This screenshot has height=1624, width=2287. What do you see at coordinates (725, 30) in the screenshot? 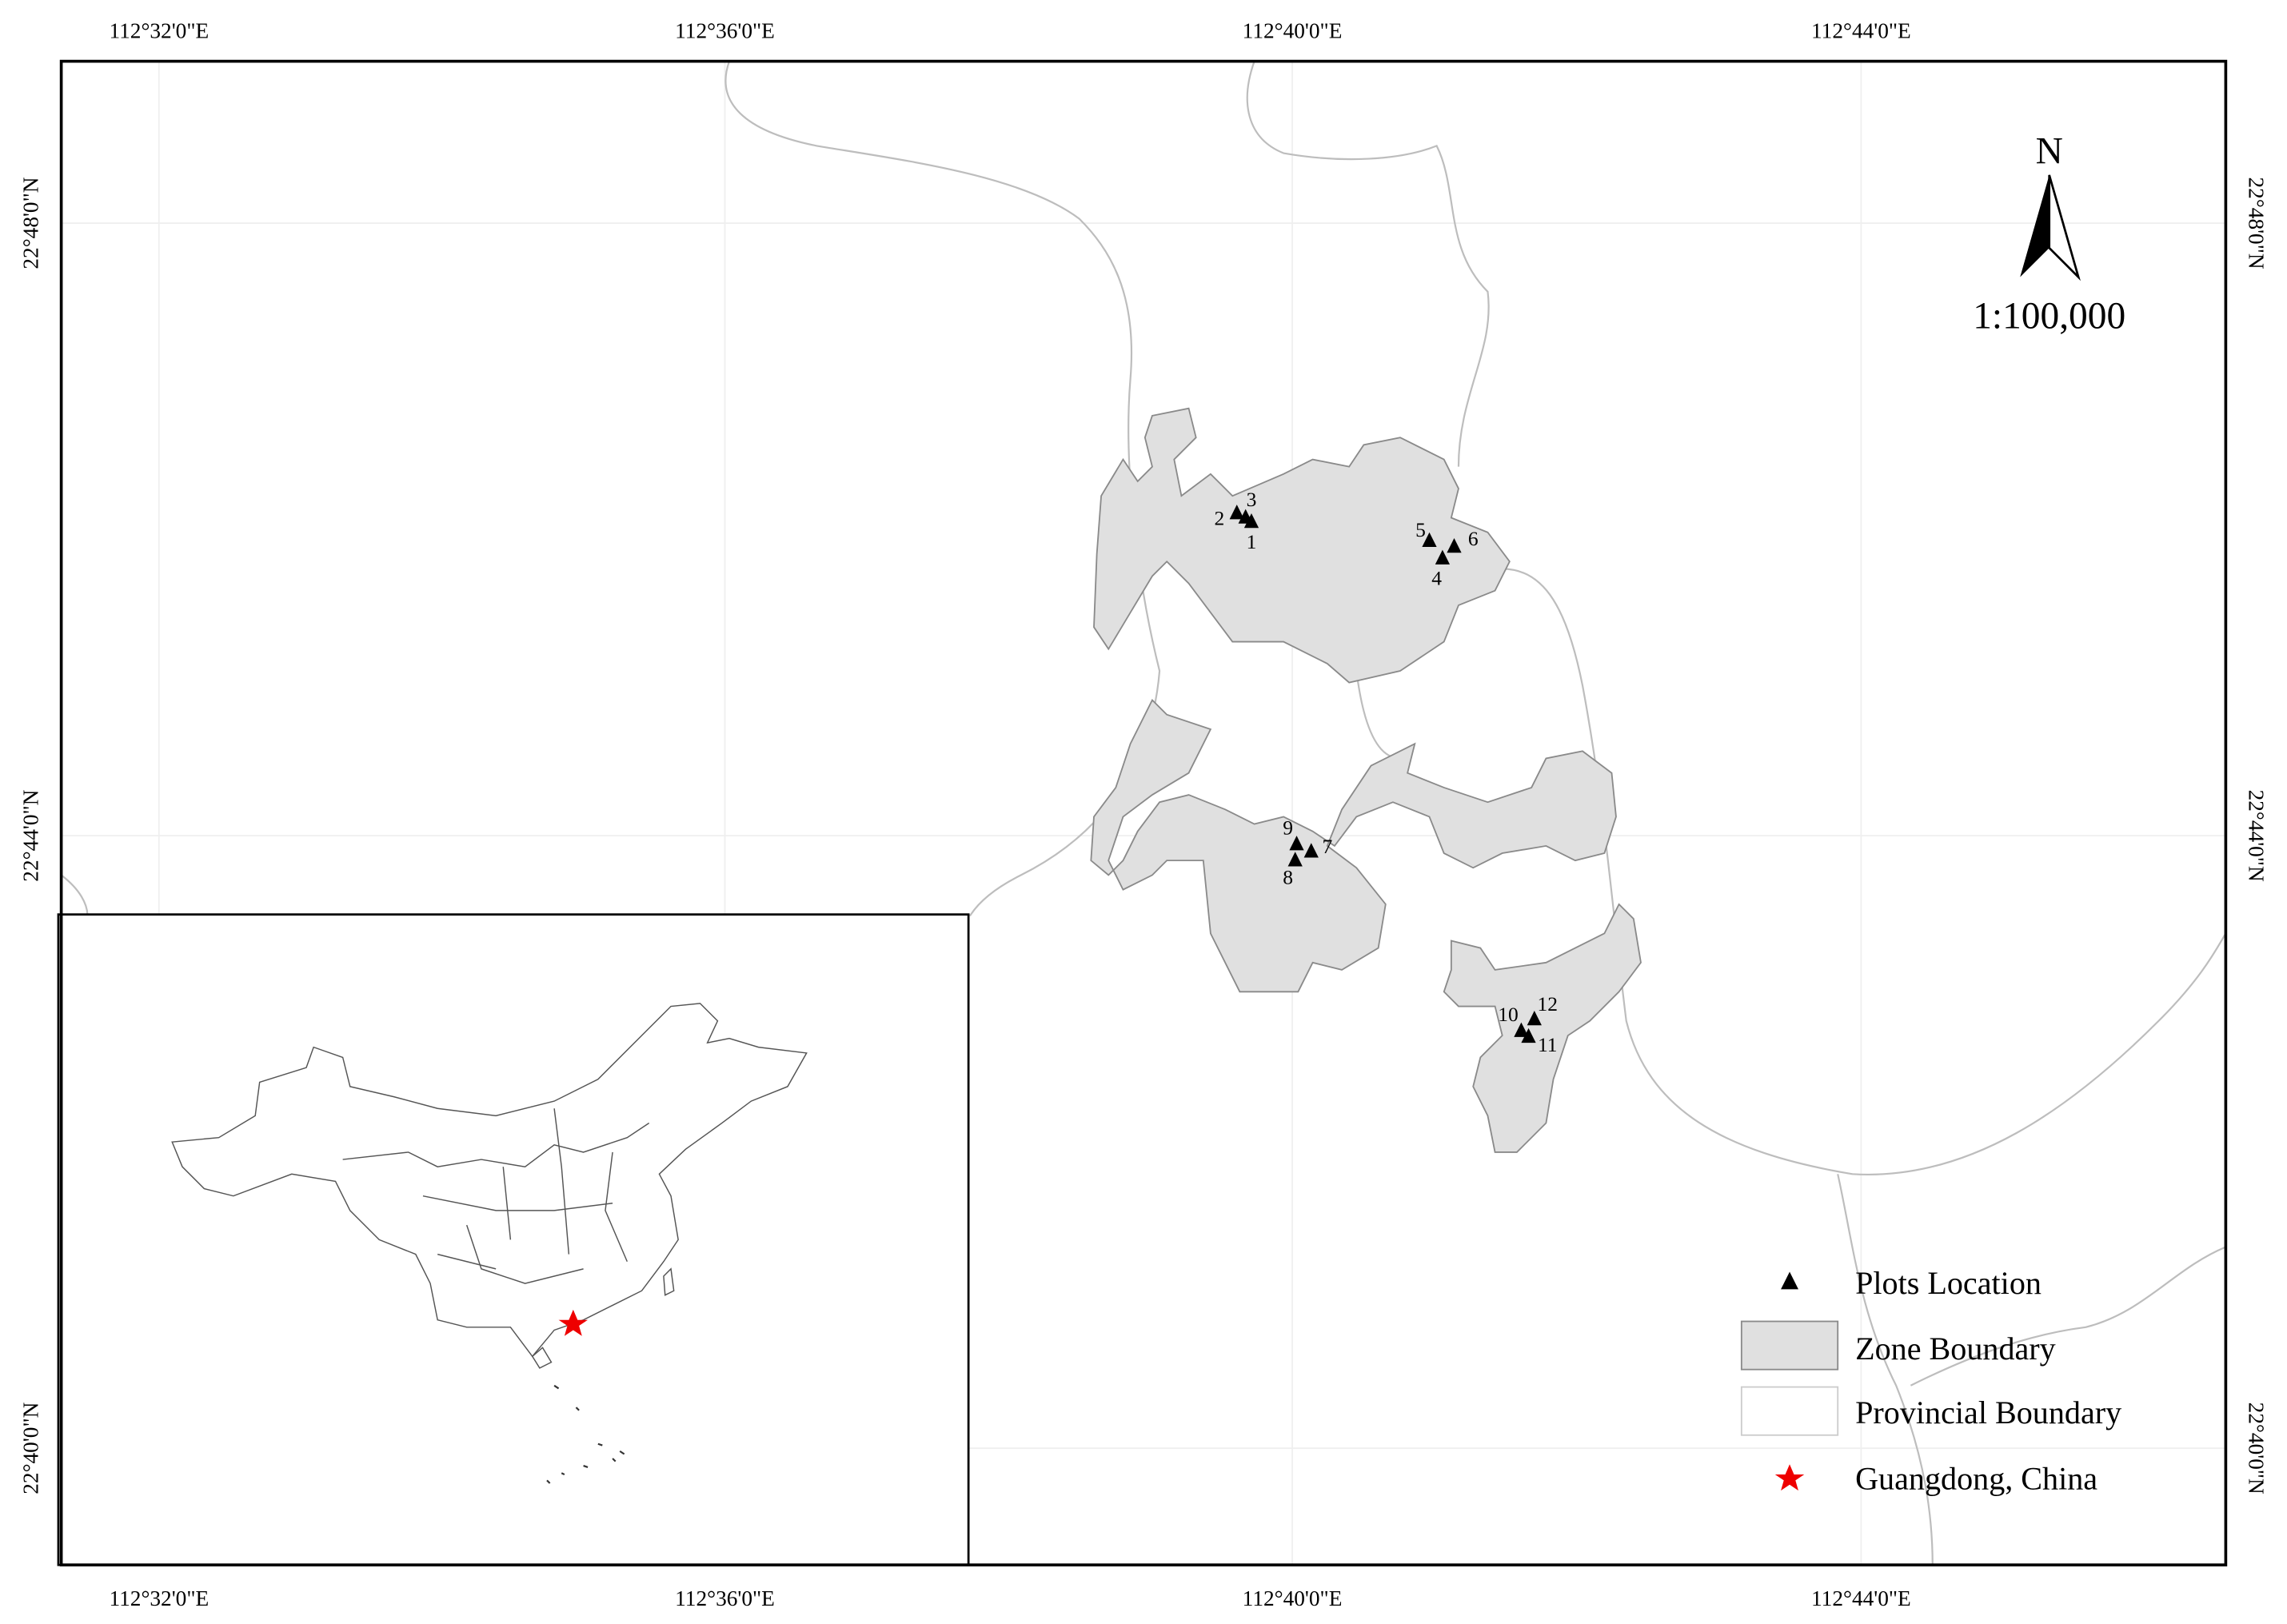
I see `top-coordinate-label: 112°36'0"E` at bounding box center [725, 30].